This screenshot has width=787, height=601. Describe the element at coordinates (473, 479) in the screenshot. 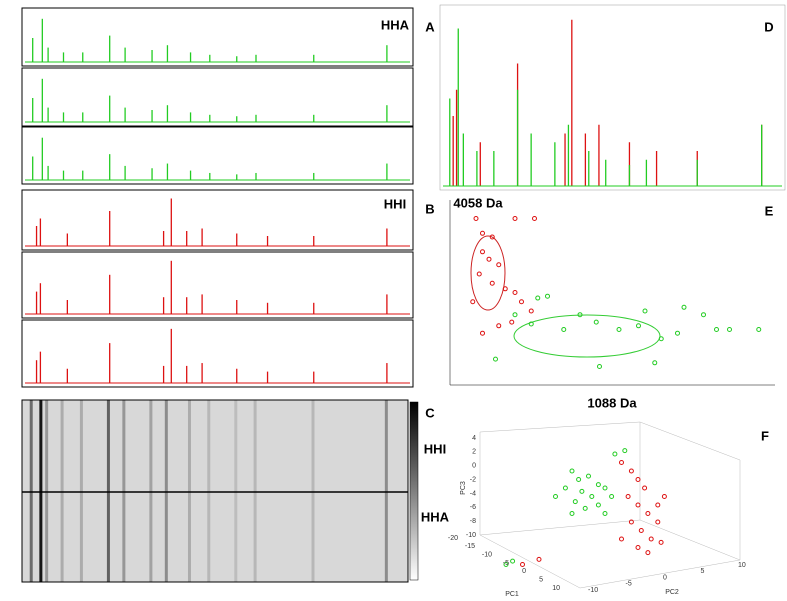

I see `tick-label: -2` at that location.